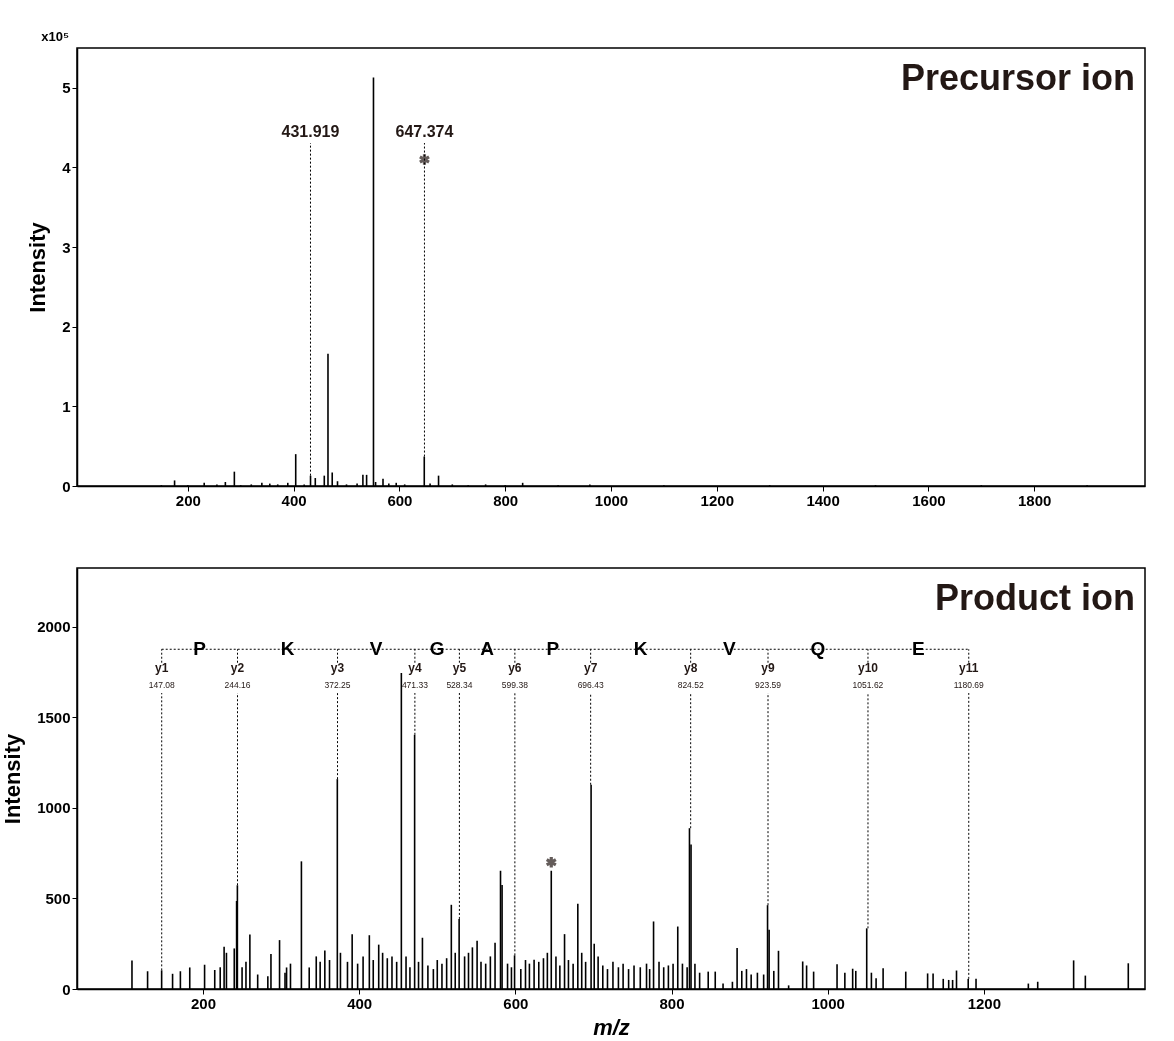  I want to click on annotation: E, so click(918, 649).